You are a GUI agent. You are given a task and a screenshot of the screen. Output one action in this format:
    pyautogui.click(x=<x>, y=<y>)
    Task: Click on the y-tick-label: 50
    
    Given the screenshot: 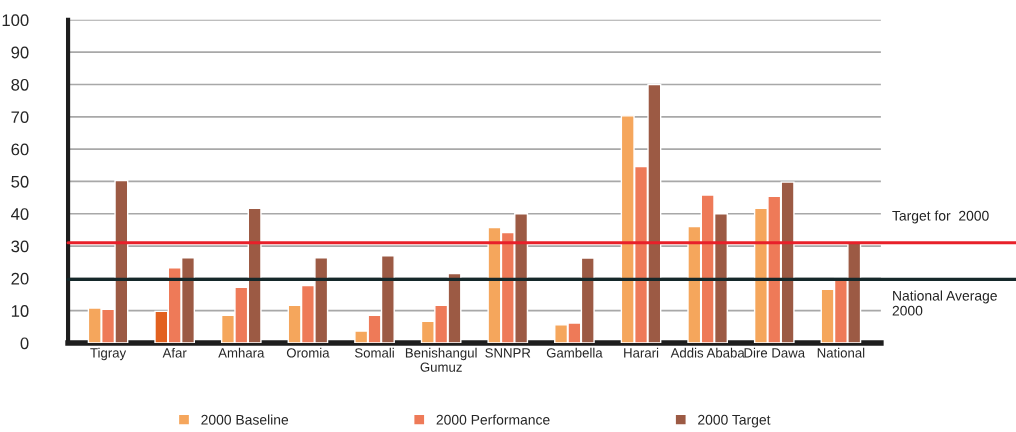 What is the action you would take?
    pyautogui.click(x=20, y=181)
    